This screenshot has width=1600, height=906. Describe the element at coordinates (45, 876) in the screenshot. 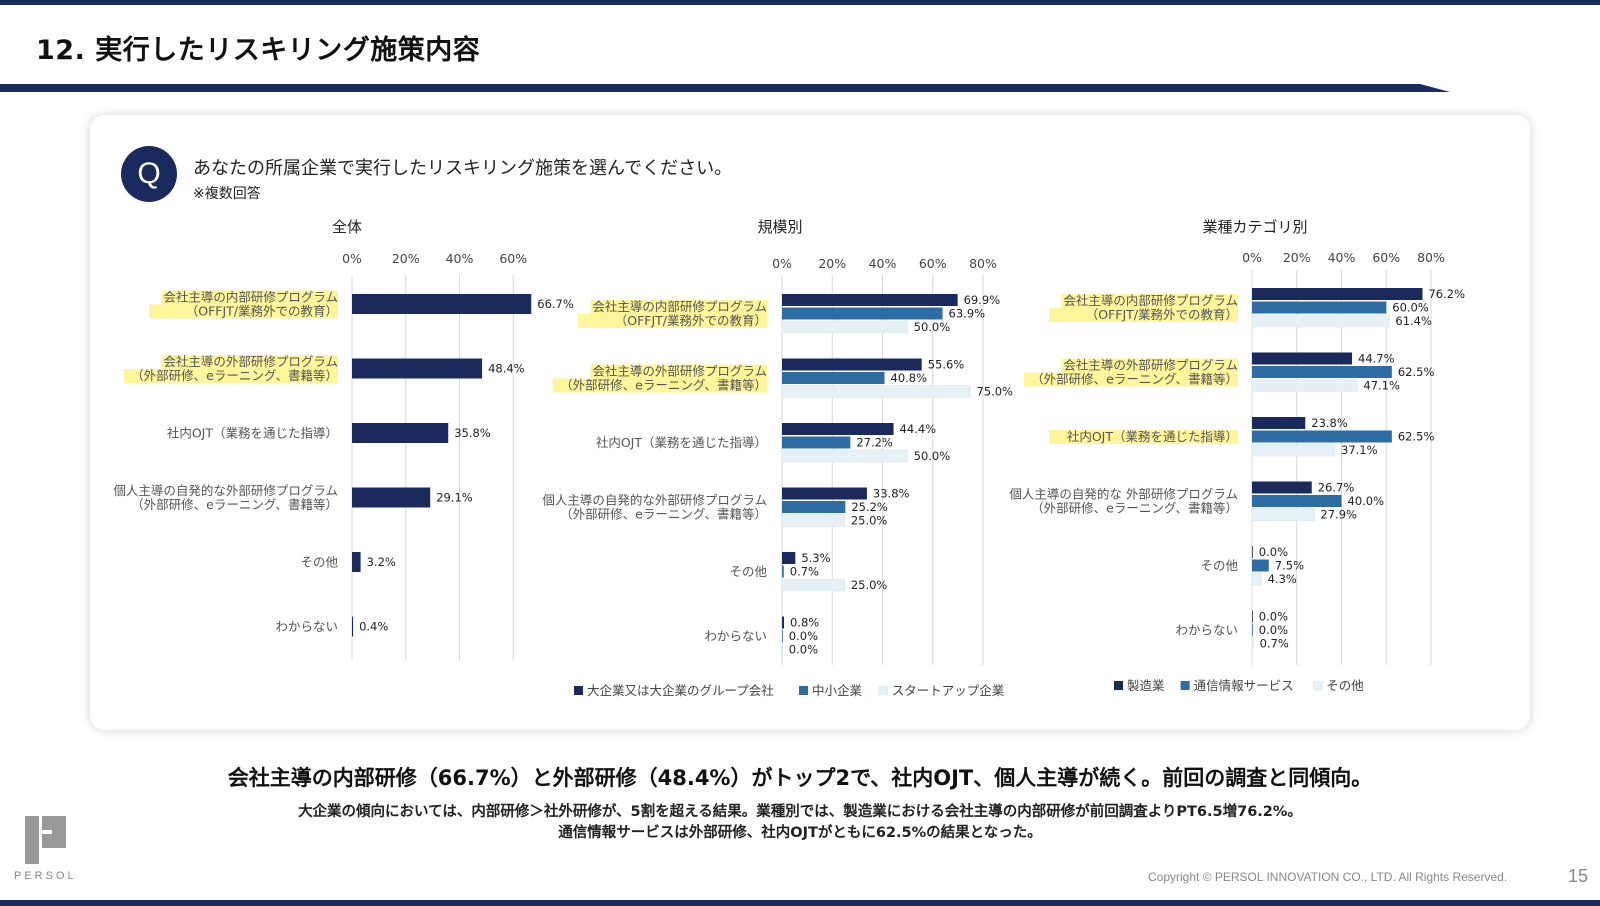

I see `logo-text: PERSOL` at that location.